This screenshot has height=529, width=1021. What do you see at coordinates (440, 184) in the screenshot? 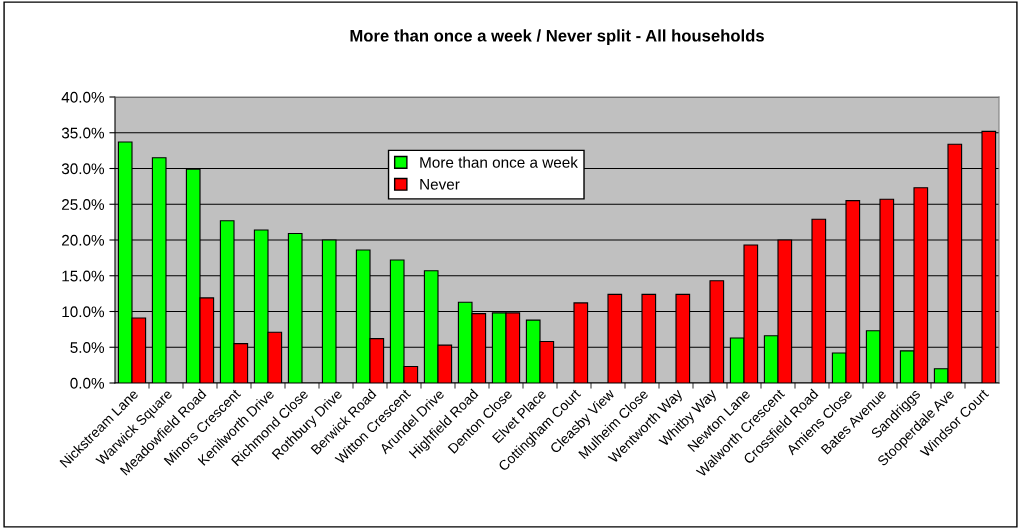
I see `legend-label: Never` at bounding box center [440, 184].